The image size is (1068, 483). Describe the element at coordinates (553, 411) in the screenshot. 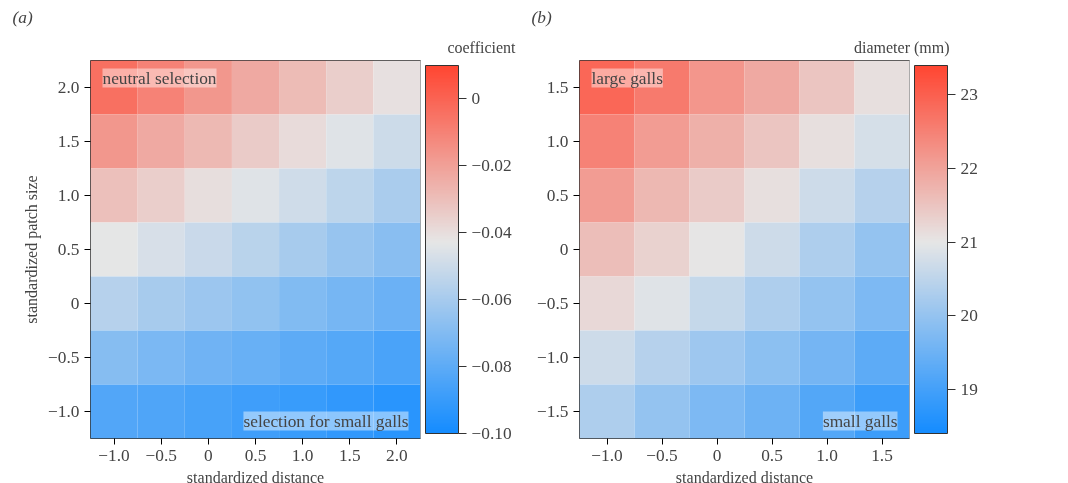

I see `y-tick-label: −1.5` at that location.